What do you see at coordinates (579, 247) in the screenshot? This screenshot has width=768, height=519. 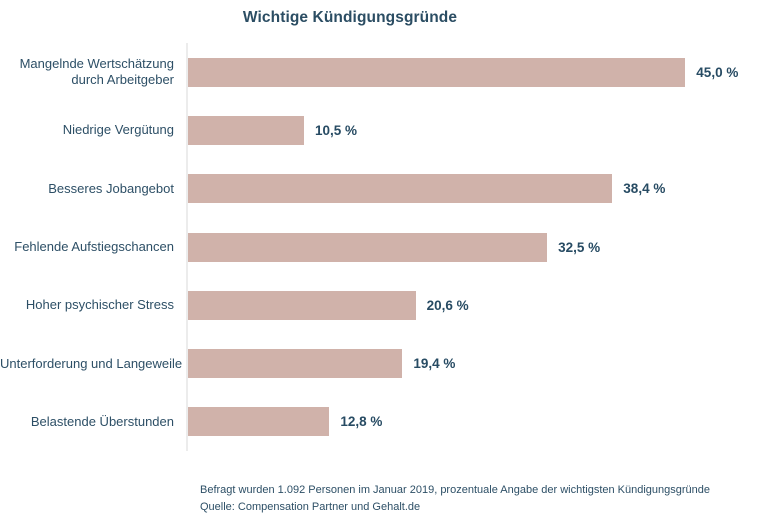 I see `value-label: 32,5 %` at bounding box center [579, 247].